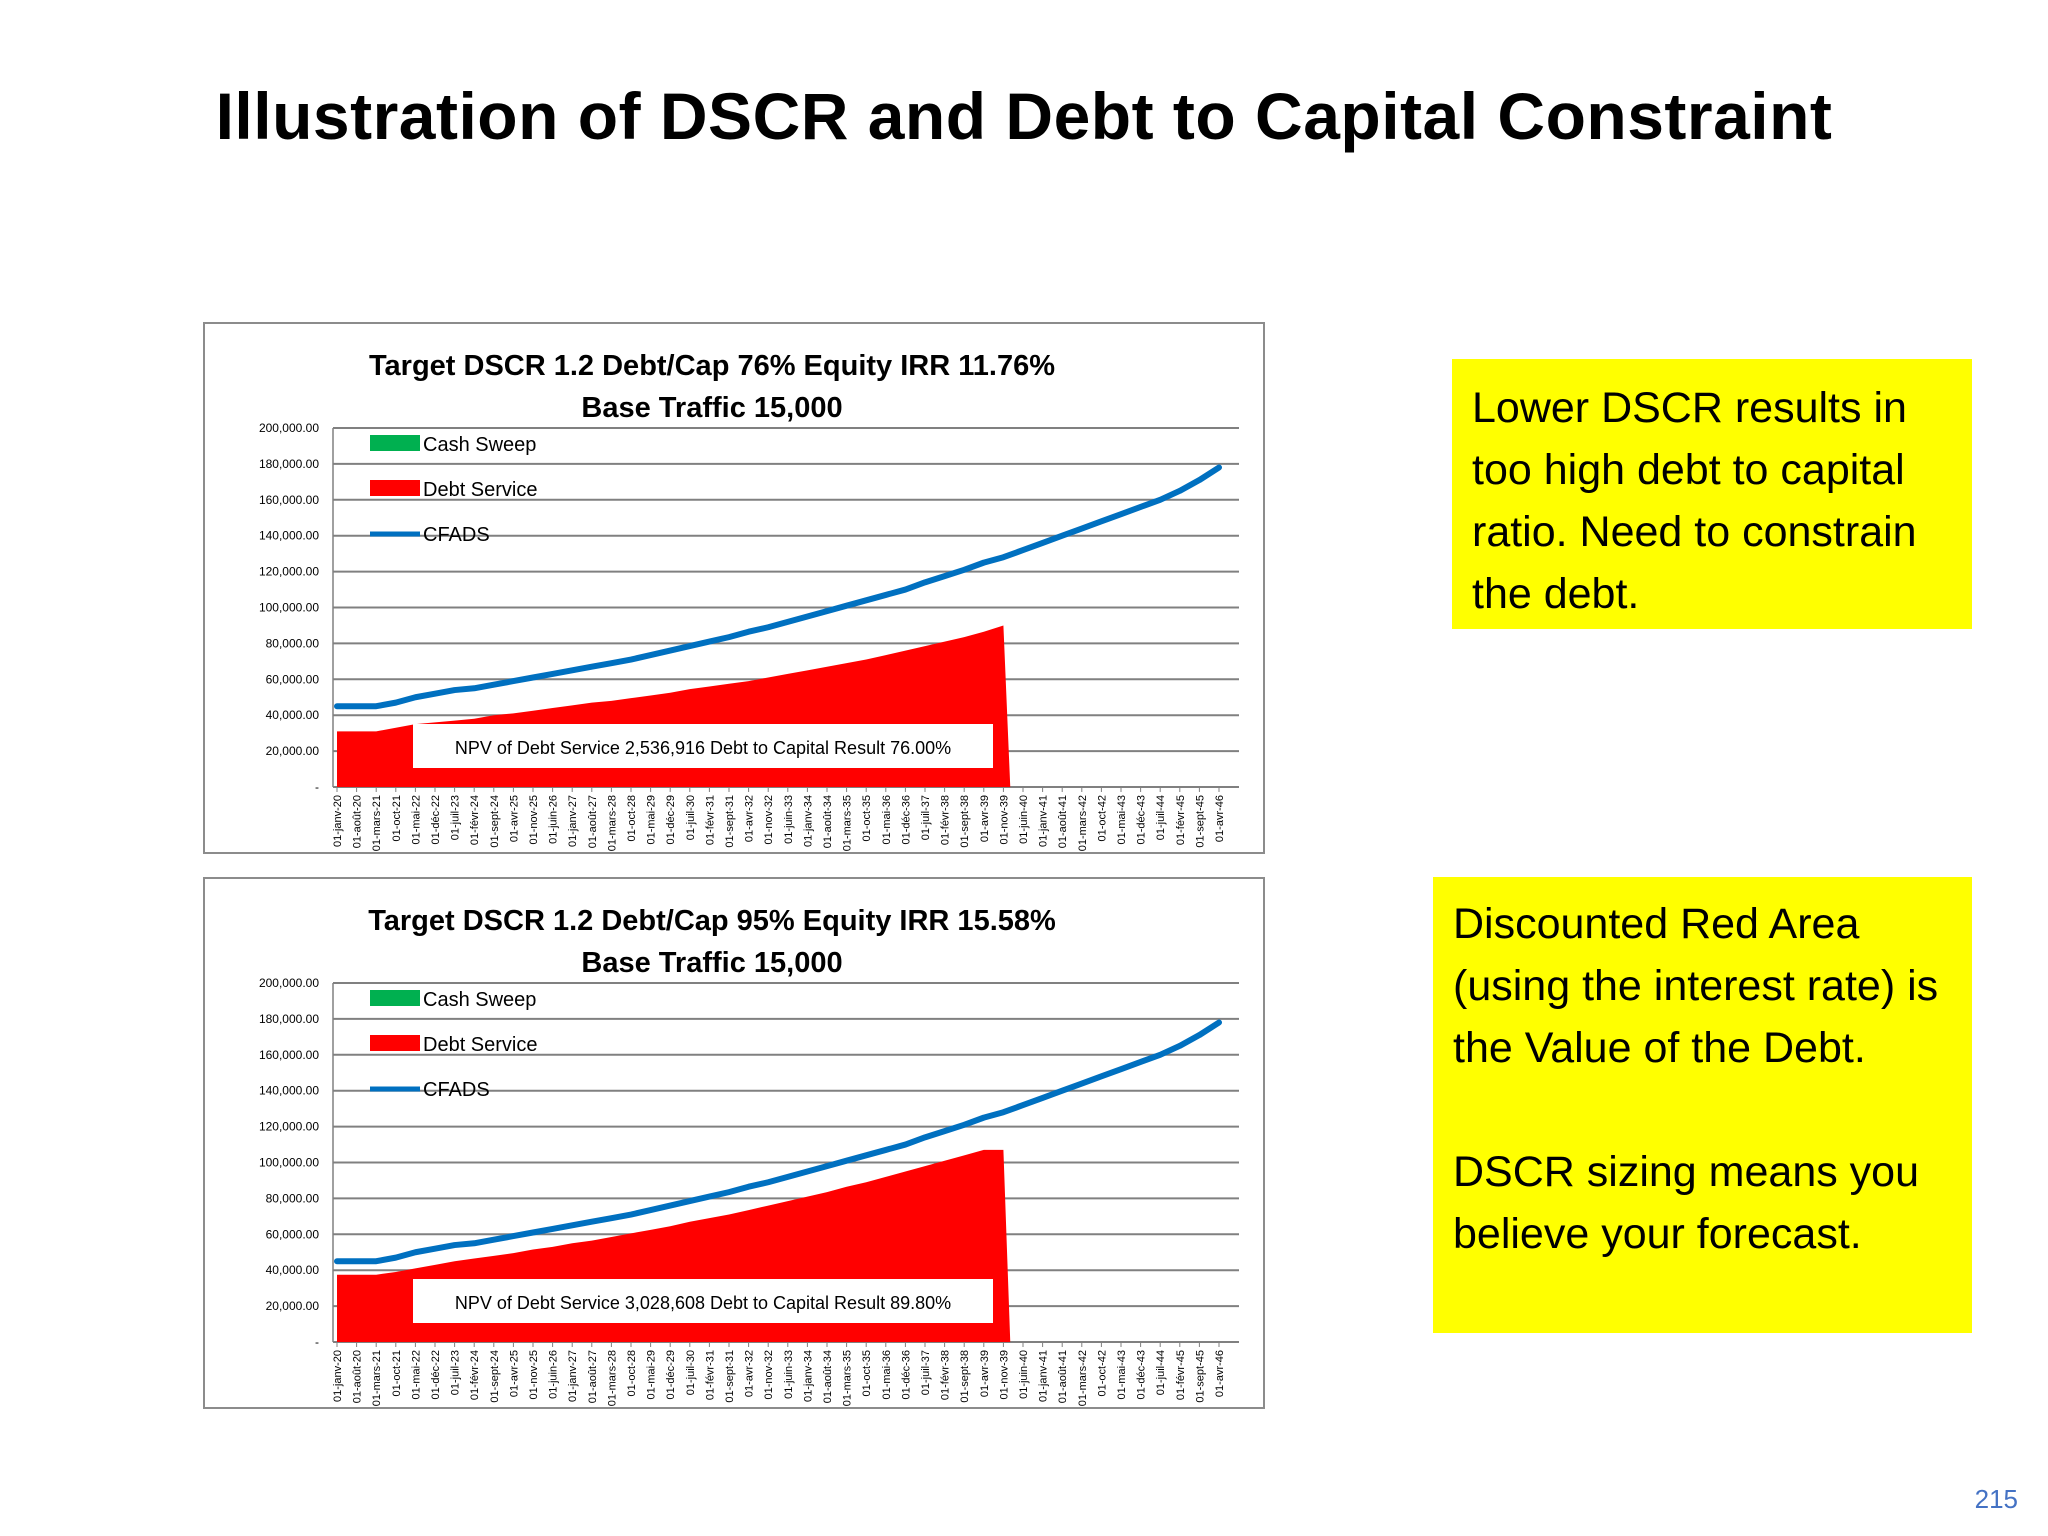 The image size is (2048, 1536). Describe the element at coordinates (289, 500) in the screenshot. I see `y-tick-label: 160,000.00` at that location.